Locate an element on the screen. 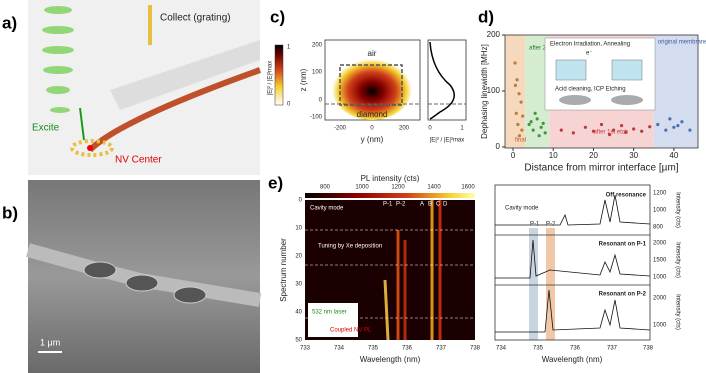  y-tick-label: 2000 is located at coordinates (660, 244).